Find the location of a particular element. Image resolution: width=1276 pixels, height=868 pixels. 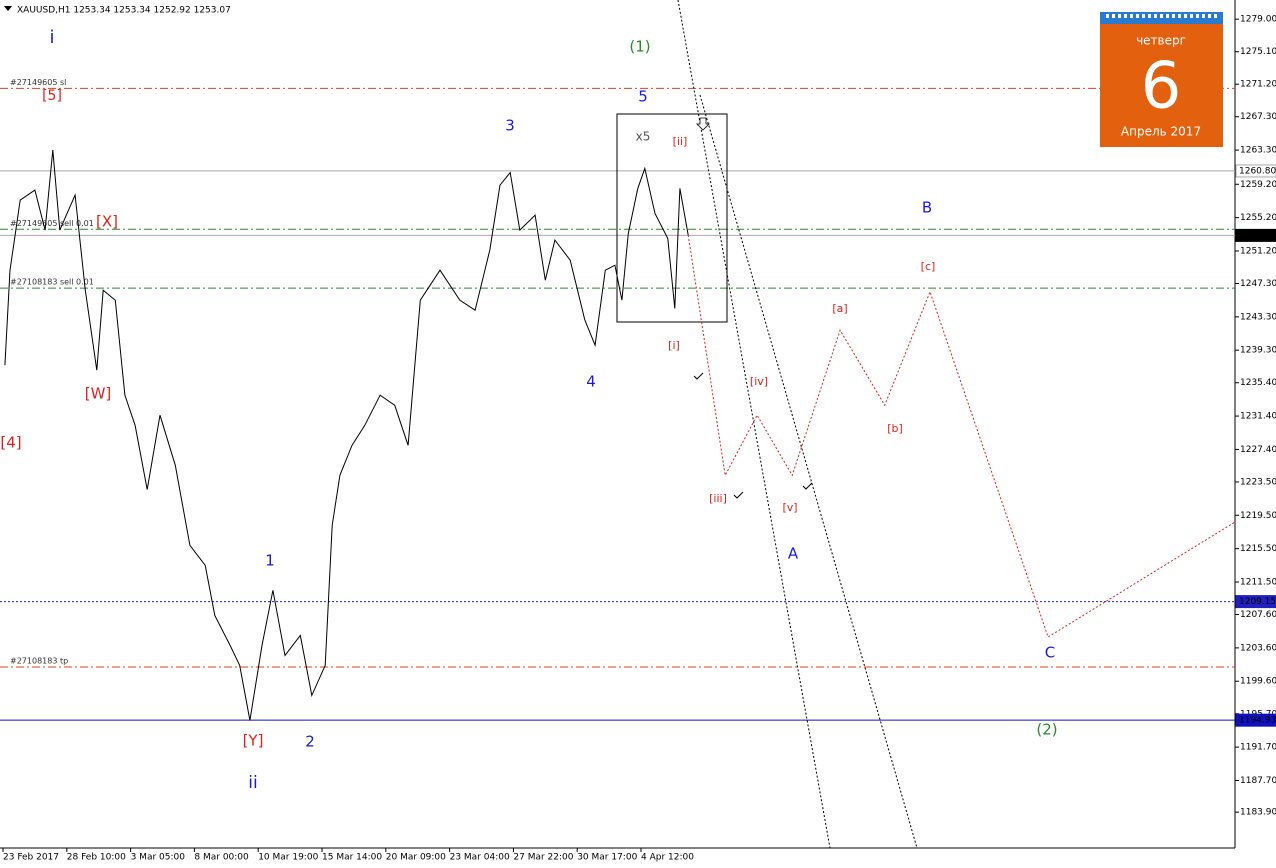

wave-label: [ii] is located at coordinates (680, 141).